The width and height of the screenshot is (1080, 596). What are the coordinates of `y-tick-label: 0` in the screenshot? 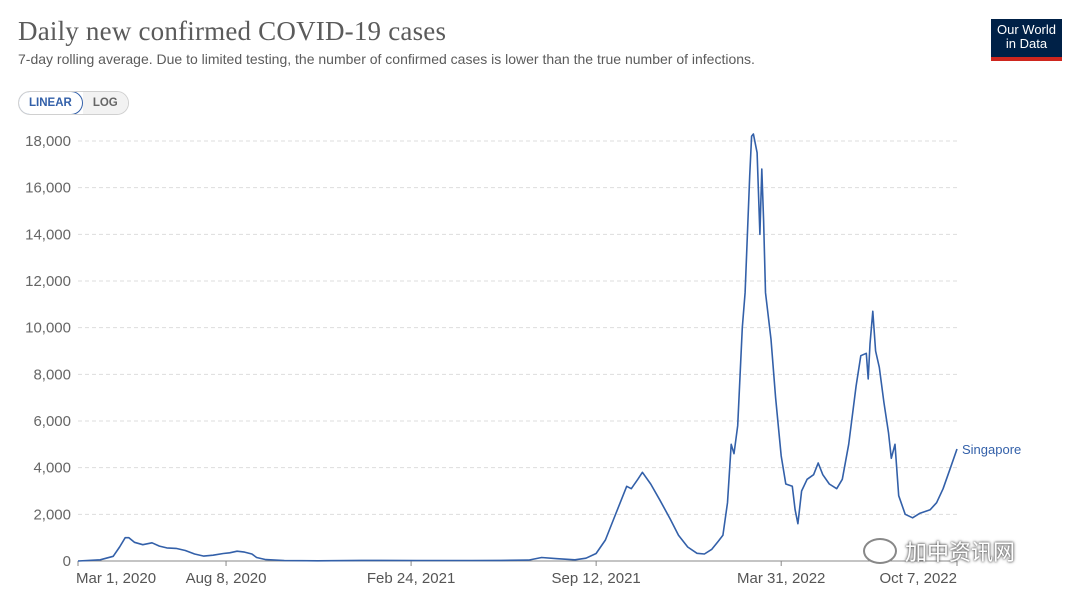 It's located at (67, 561).